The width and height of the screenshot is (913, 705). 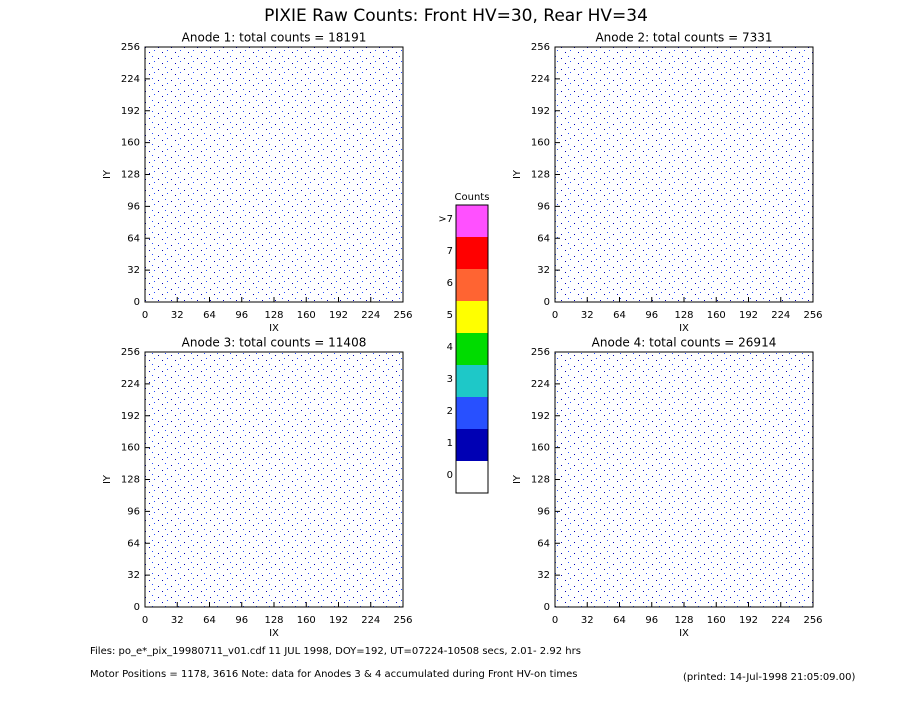 I want to click on panel-title: Anode 2: total counts = 7331, so click(x=683, y=38).